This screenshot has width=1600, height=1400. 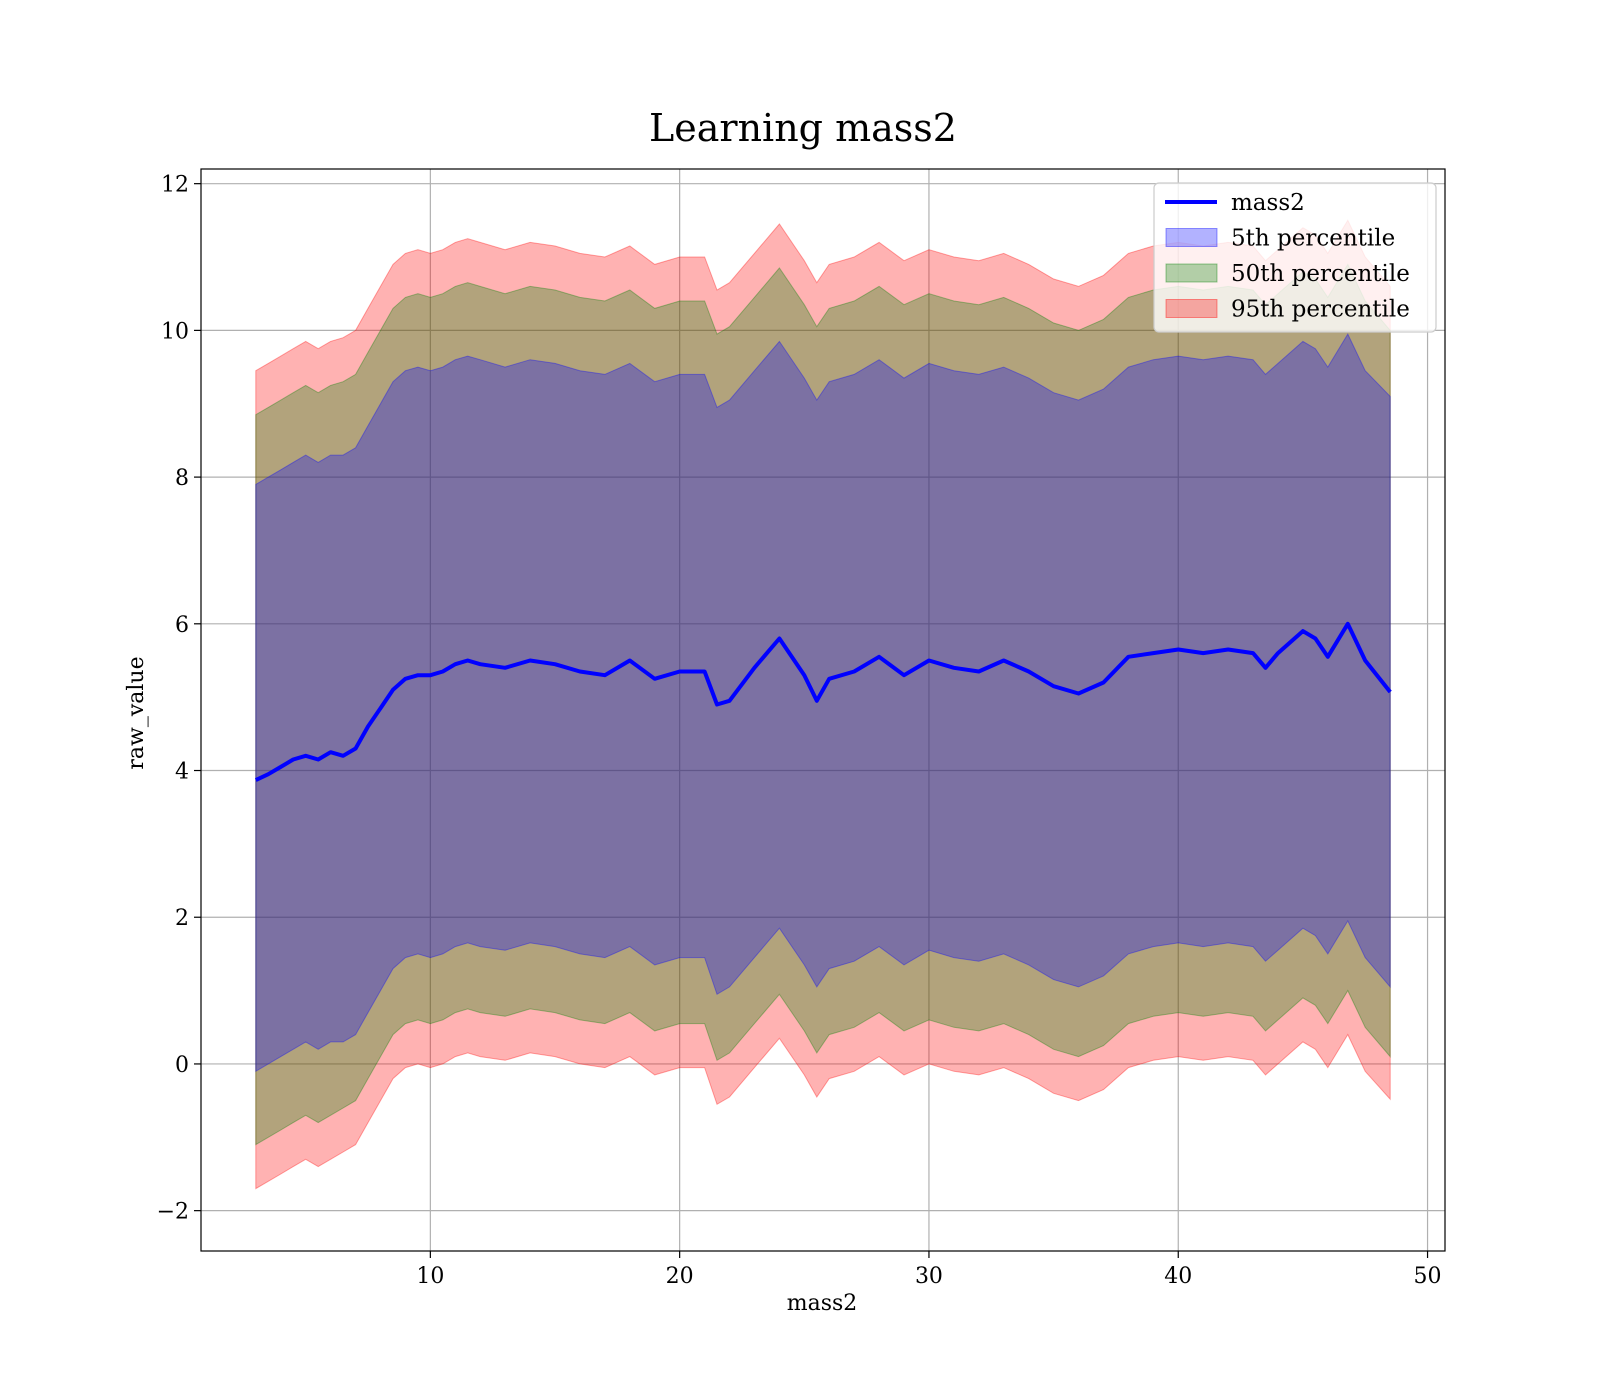 I want to click on y-tick-label: 2, so click(x=182, y=918).